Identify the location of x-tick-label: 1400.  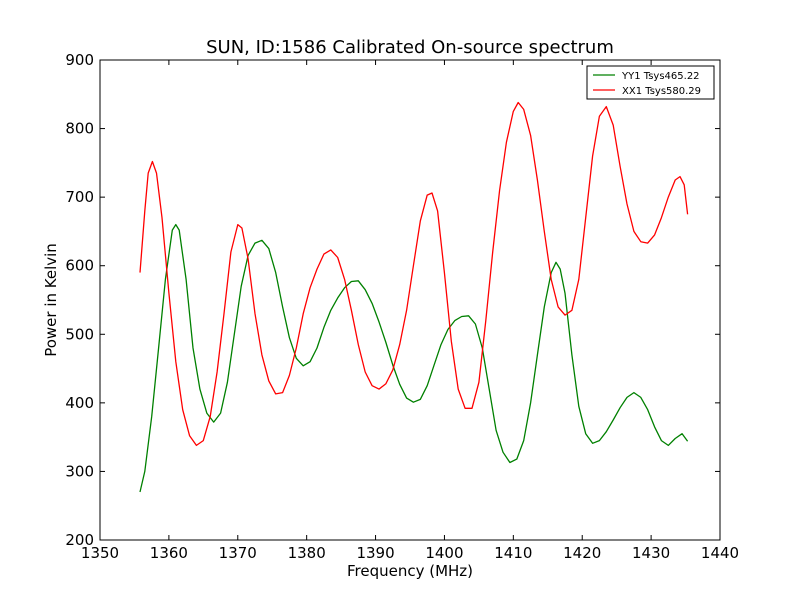
(444, 553).